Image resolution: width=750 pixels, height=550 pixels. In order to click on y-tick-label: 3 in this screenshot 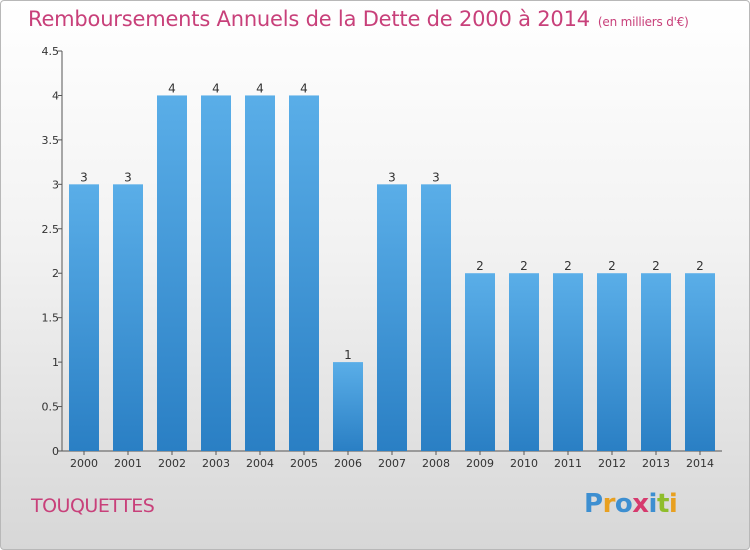, I will do `click(55, 184)`.